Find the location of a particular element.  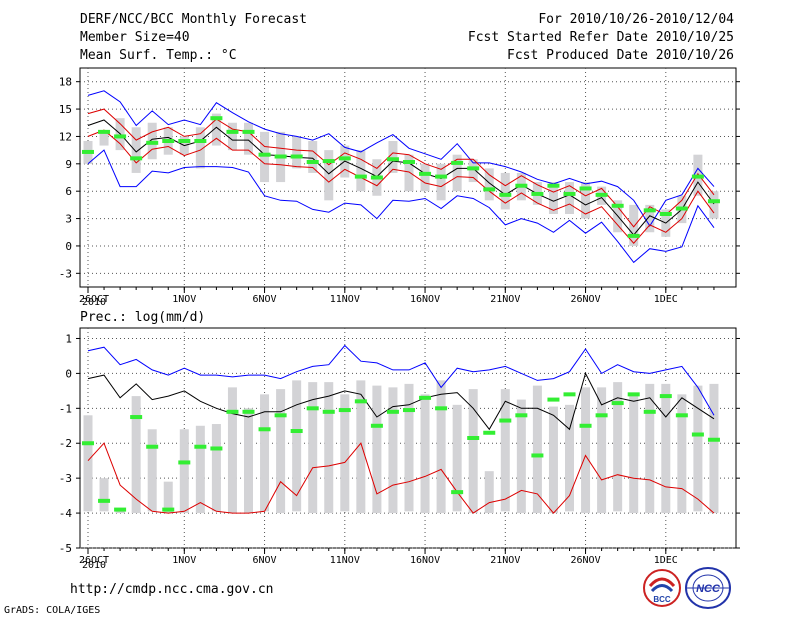

member-size: Member Size=40 is located at coordinates (135, 37).